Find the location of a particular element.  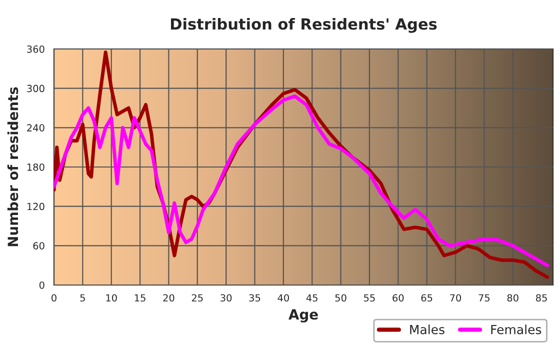

x-tick-label: 35 is located at coordinates (254, 298).